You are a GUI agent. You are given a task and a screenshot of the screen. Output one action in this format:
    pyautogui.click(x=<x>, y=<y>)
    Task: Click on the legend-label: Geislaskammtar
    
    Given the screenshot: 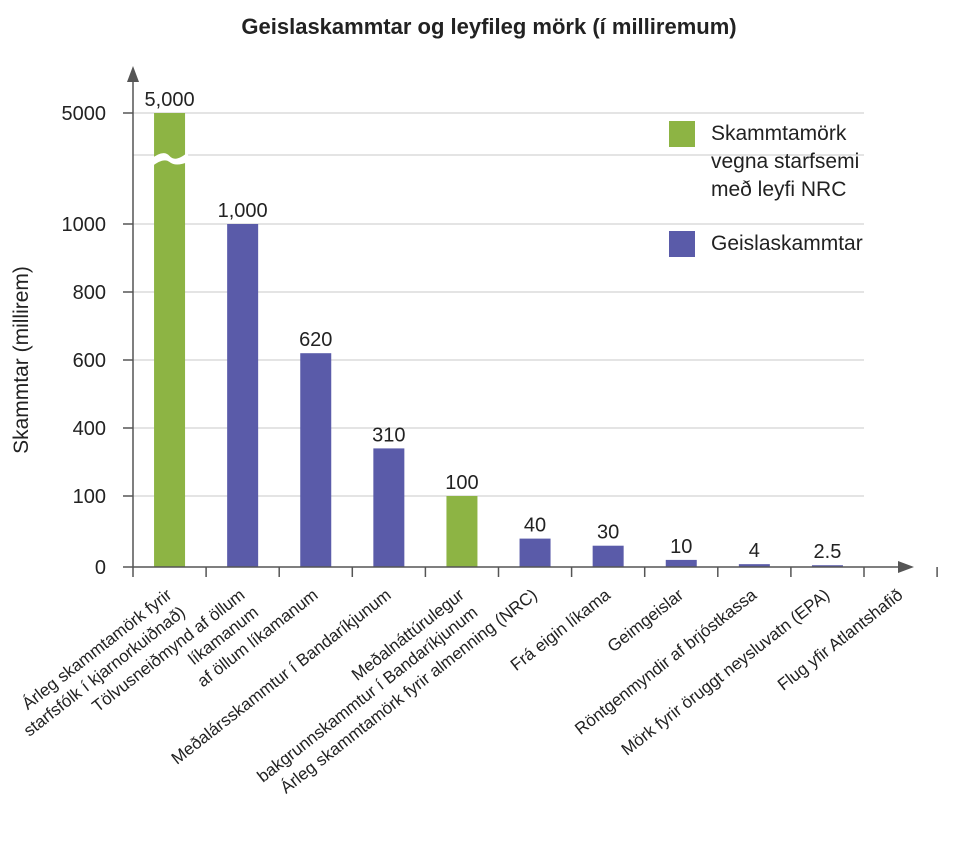 What is the action you would take?
    pyautogui.click(x=787, y=243)
    